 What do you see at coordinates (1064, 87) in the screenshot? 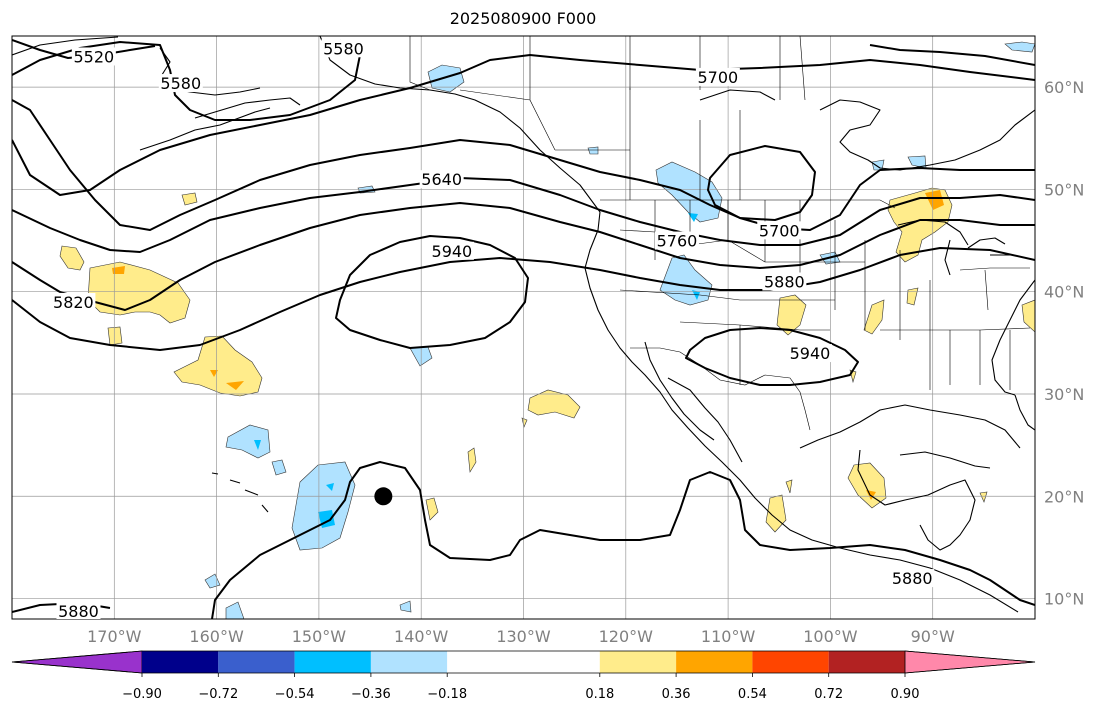
I see `lat-tick-label: 60°N` at bounding box center [1064, 87].